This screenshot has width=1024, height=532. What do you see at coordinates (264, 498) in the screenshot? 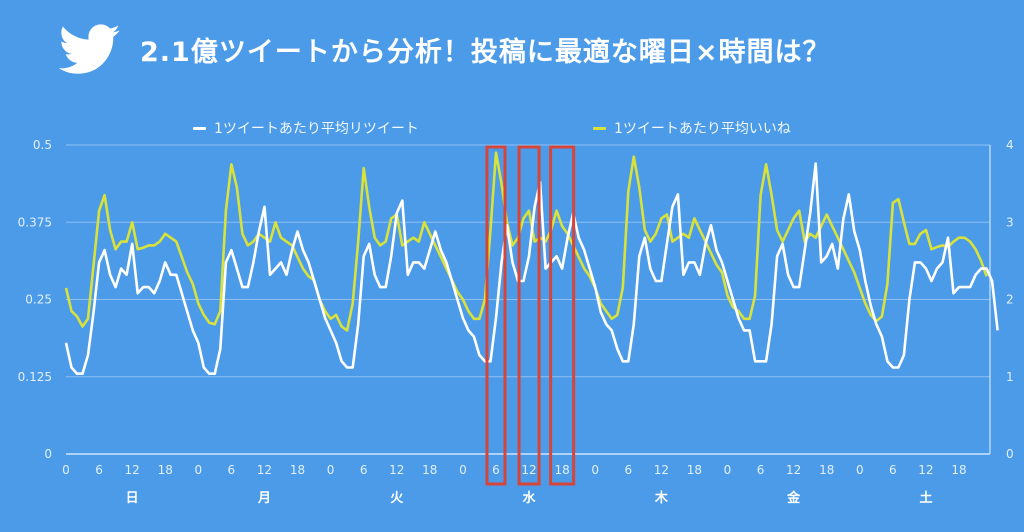
I see `day-label: 月` at bounding box center [264, 498].